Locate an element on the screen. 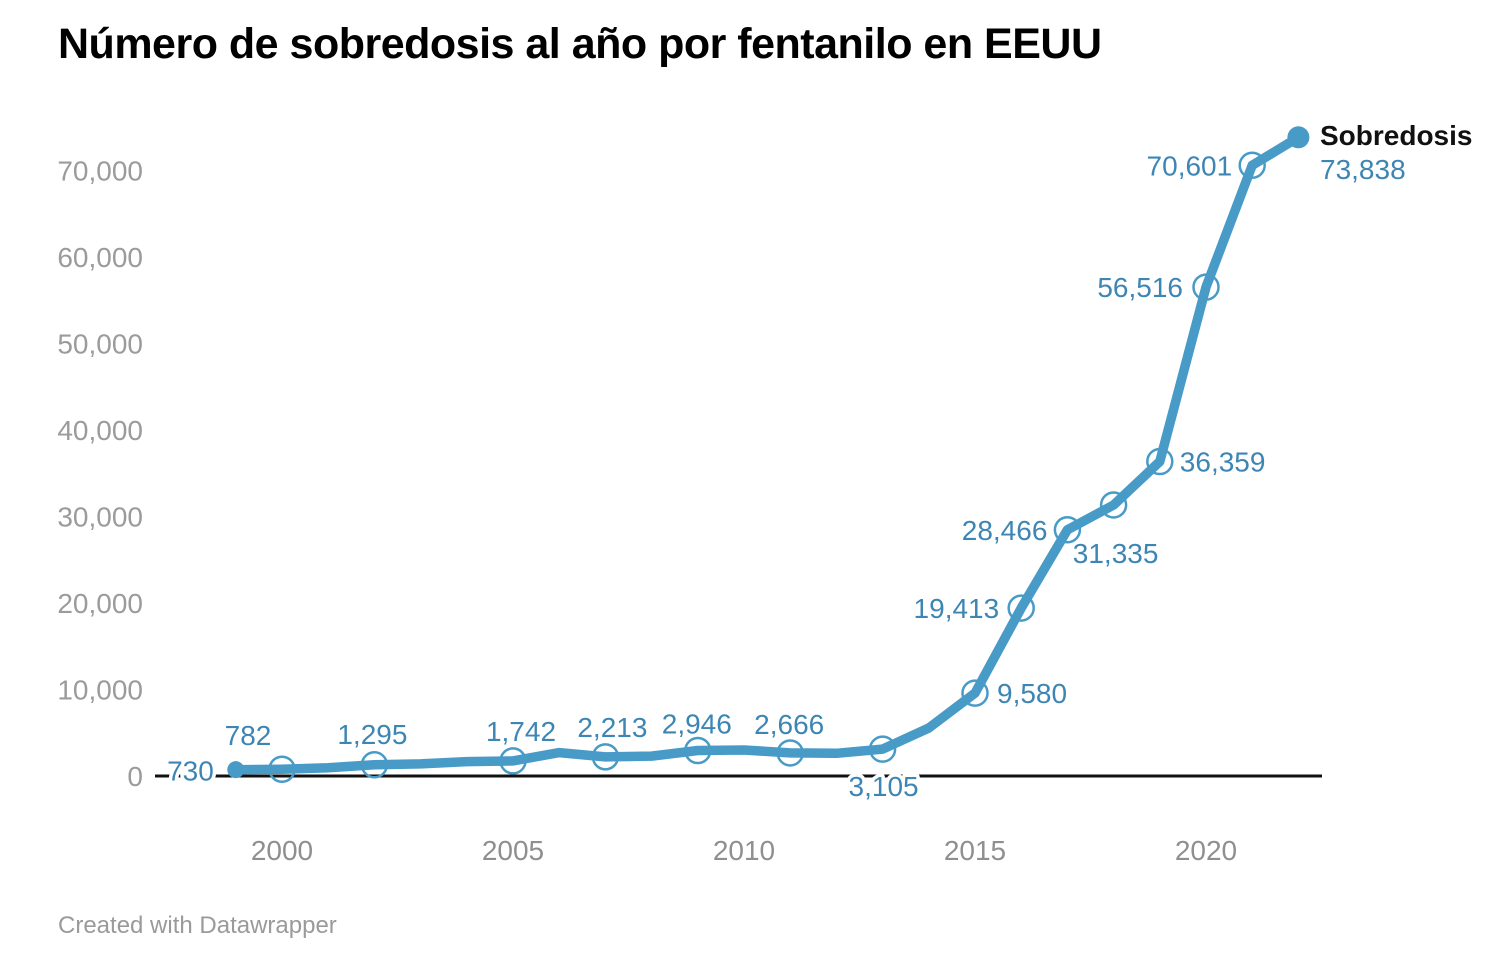 The image size is (1498, 960). point-marker-2017 is located at coordinates (1067, 530).